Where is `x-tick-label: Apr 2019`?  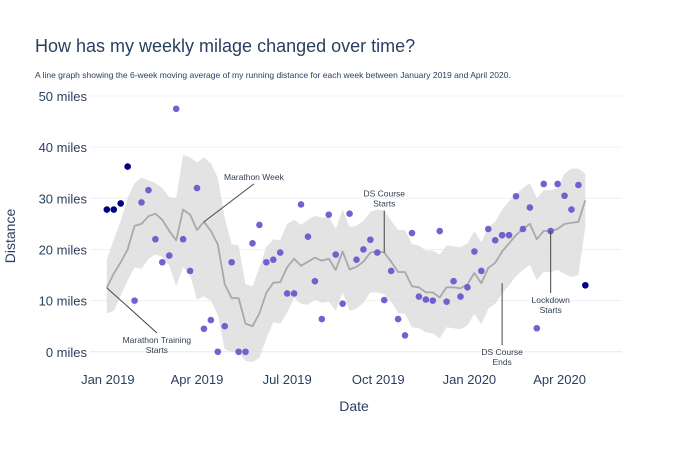
x-tick-label: Apr 2019 is located at coordinates (197, 379).